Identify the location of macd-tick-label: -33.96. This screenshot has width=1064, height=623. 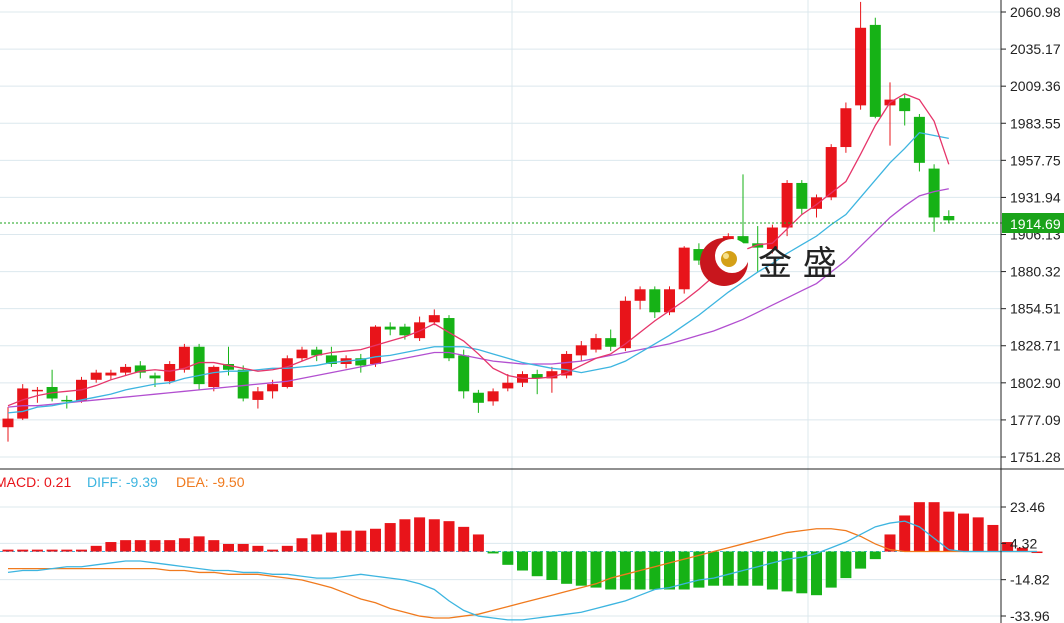
(1030, 615).